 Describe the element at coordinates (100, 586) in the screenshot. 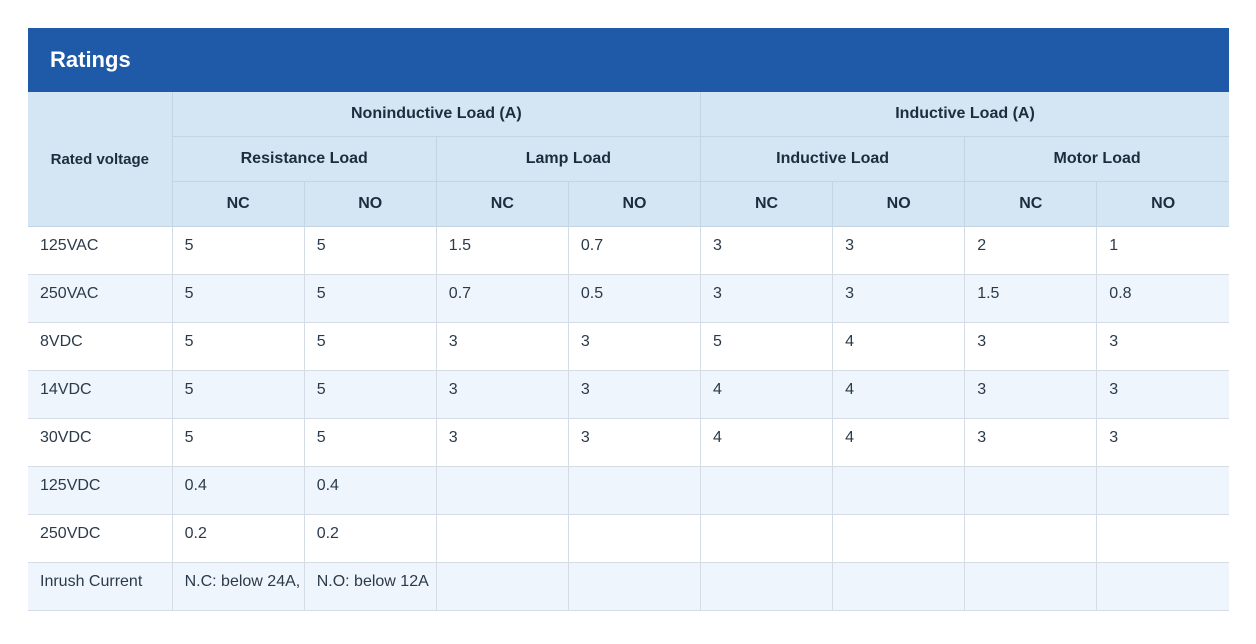

I see `inrush-label: Inrush Current` at that location.